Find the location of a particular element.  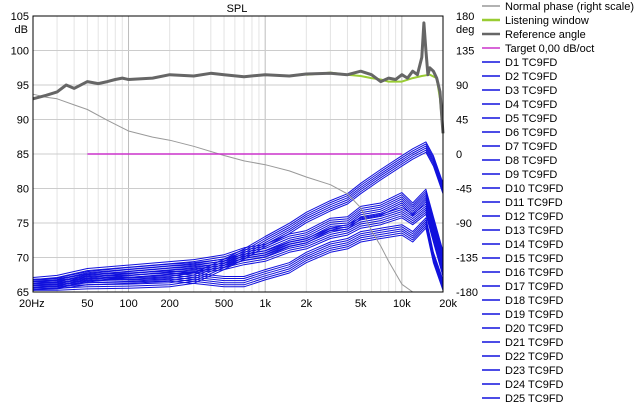

series-line-d17 is located at coordinates (238, 246).